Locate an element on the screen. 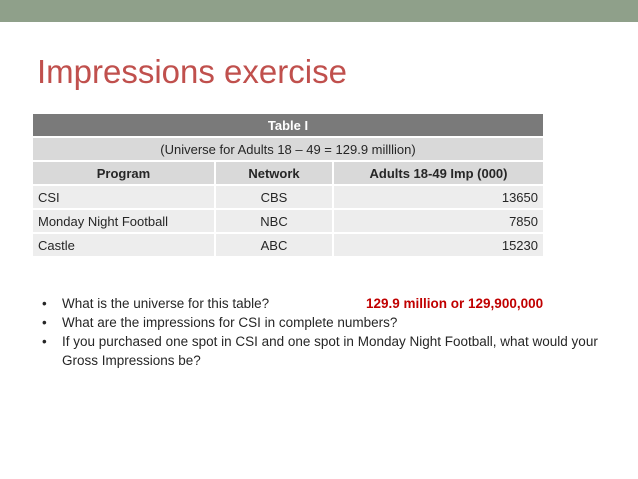 The height and width of the screenshot is (479, 638). cell-impressions: 13650 is located at coordinates (438, 197).